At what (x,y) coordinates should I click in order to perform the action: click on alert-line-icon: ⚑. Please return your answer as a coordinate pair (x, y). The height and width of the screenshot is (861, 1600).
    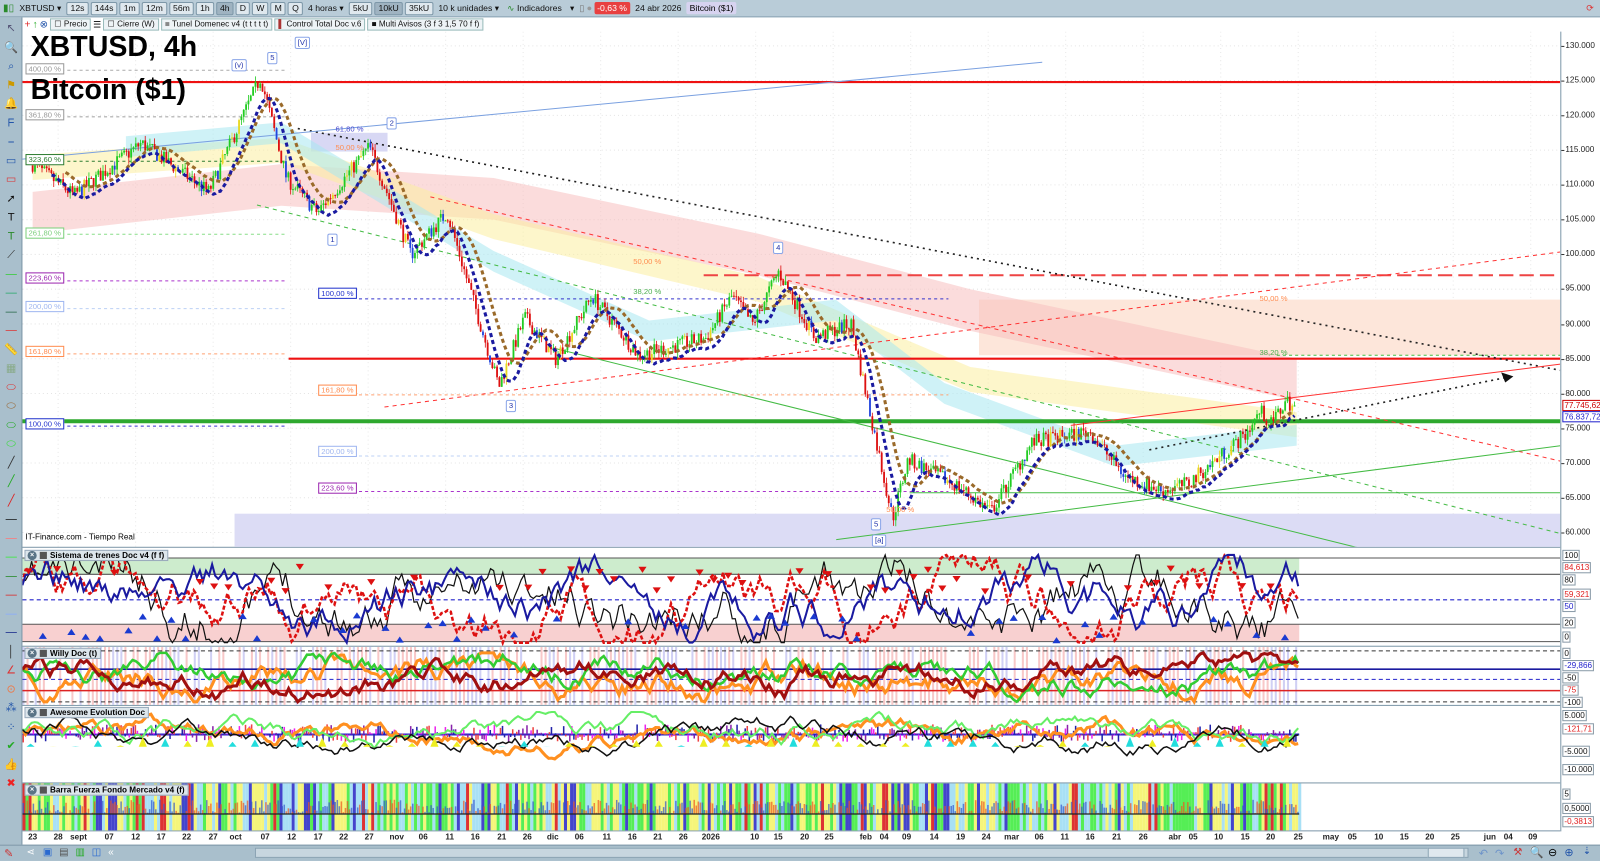
    Looking at the image, I should click on (11, 85).